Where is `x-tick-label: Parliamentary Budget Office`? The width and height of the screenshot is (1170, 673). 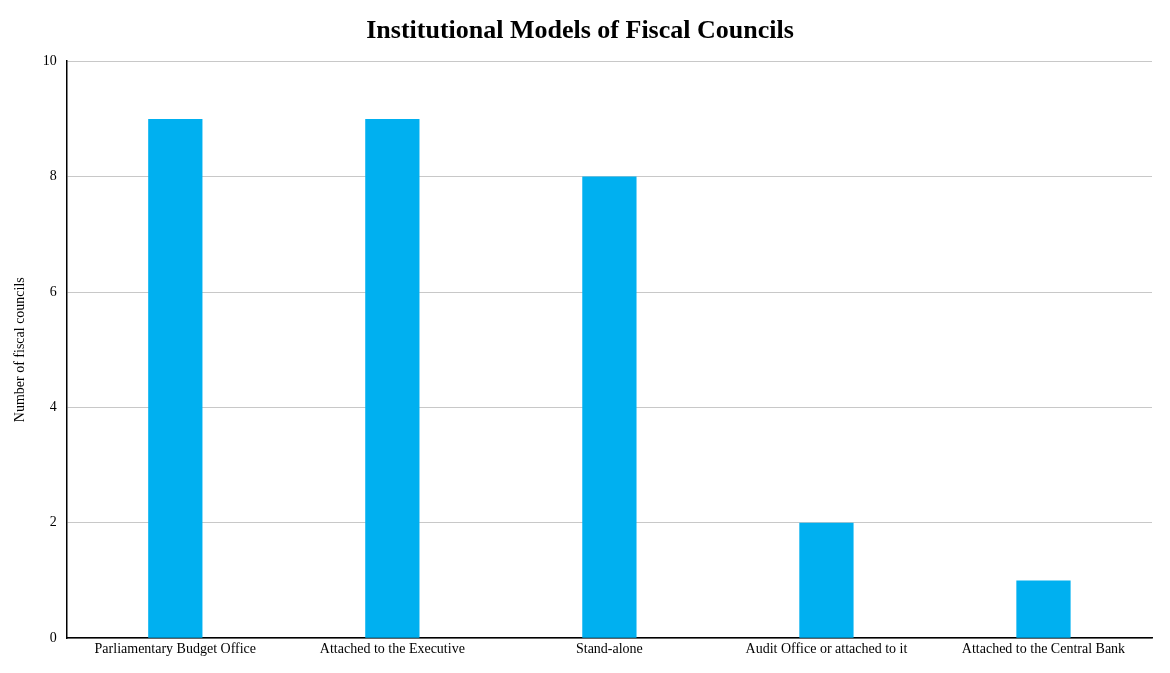
x-tick-label: Parliamentary Budget Office is located at coordinates (175, 649).